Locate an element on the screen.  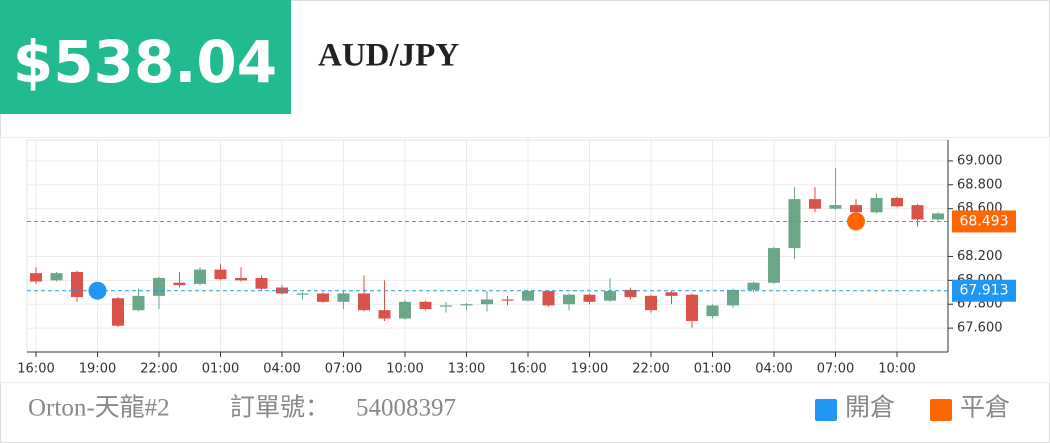
x-tick-label: 13:00 is located at coordinates (466, 369).